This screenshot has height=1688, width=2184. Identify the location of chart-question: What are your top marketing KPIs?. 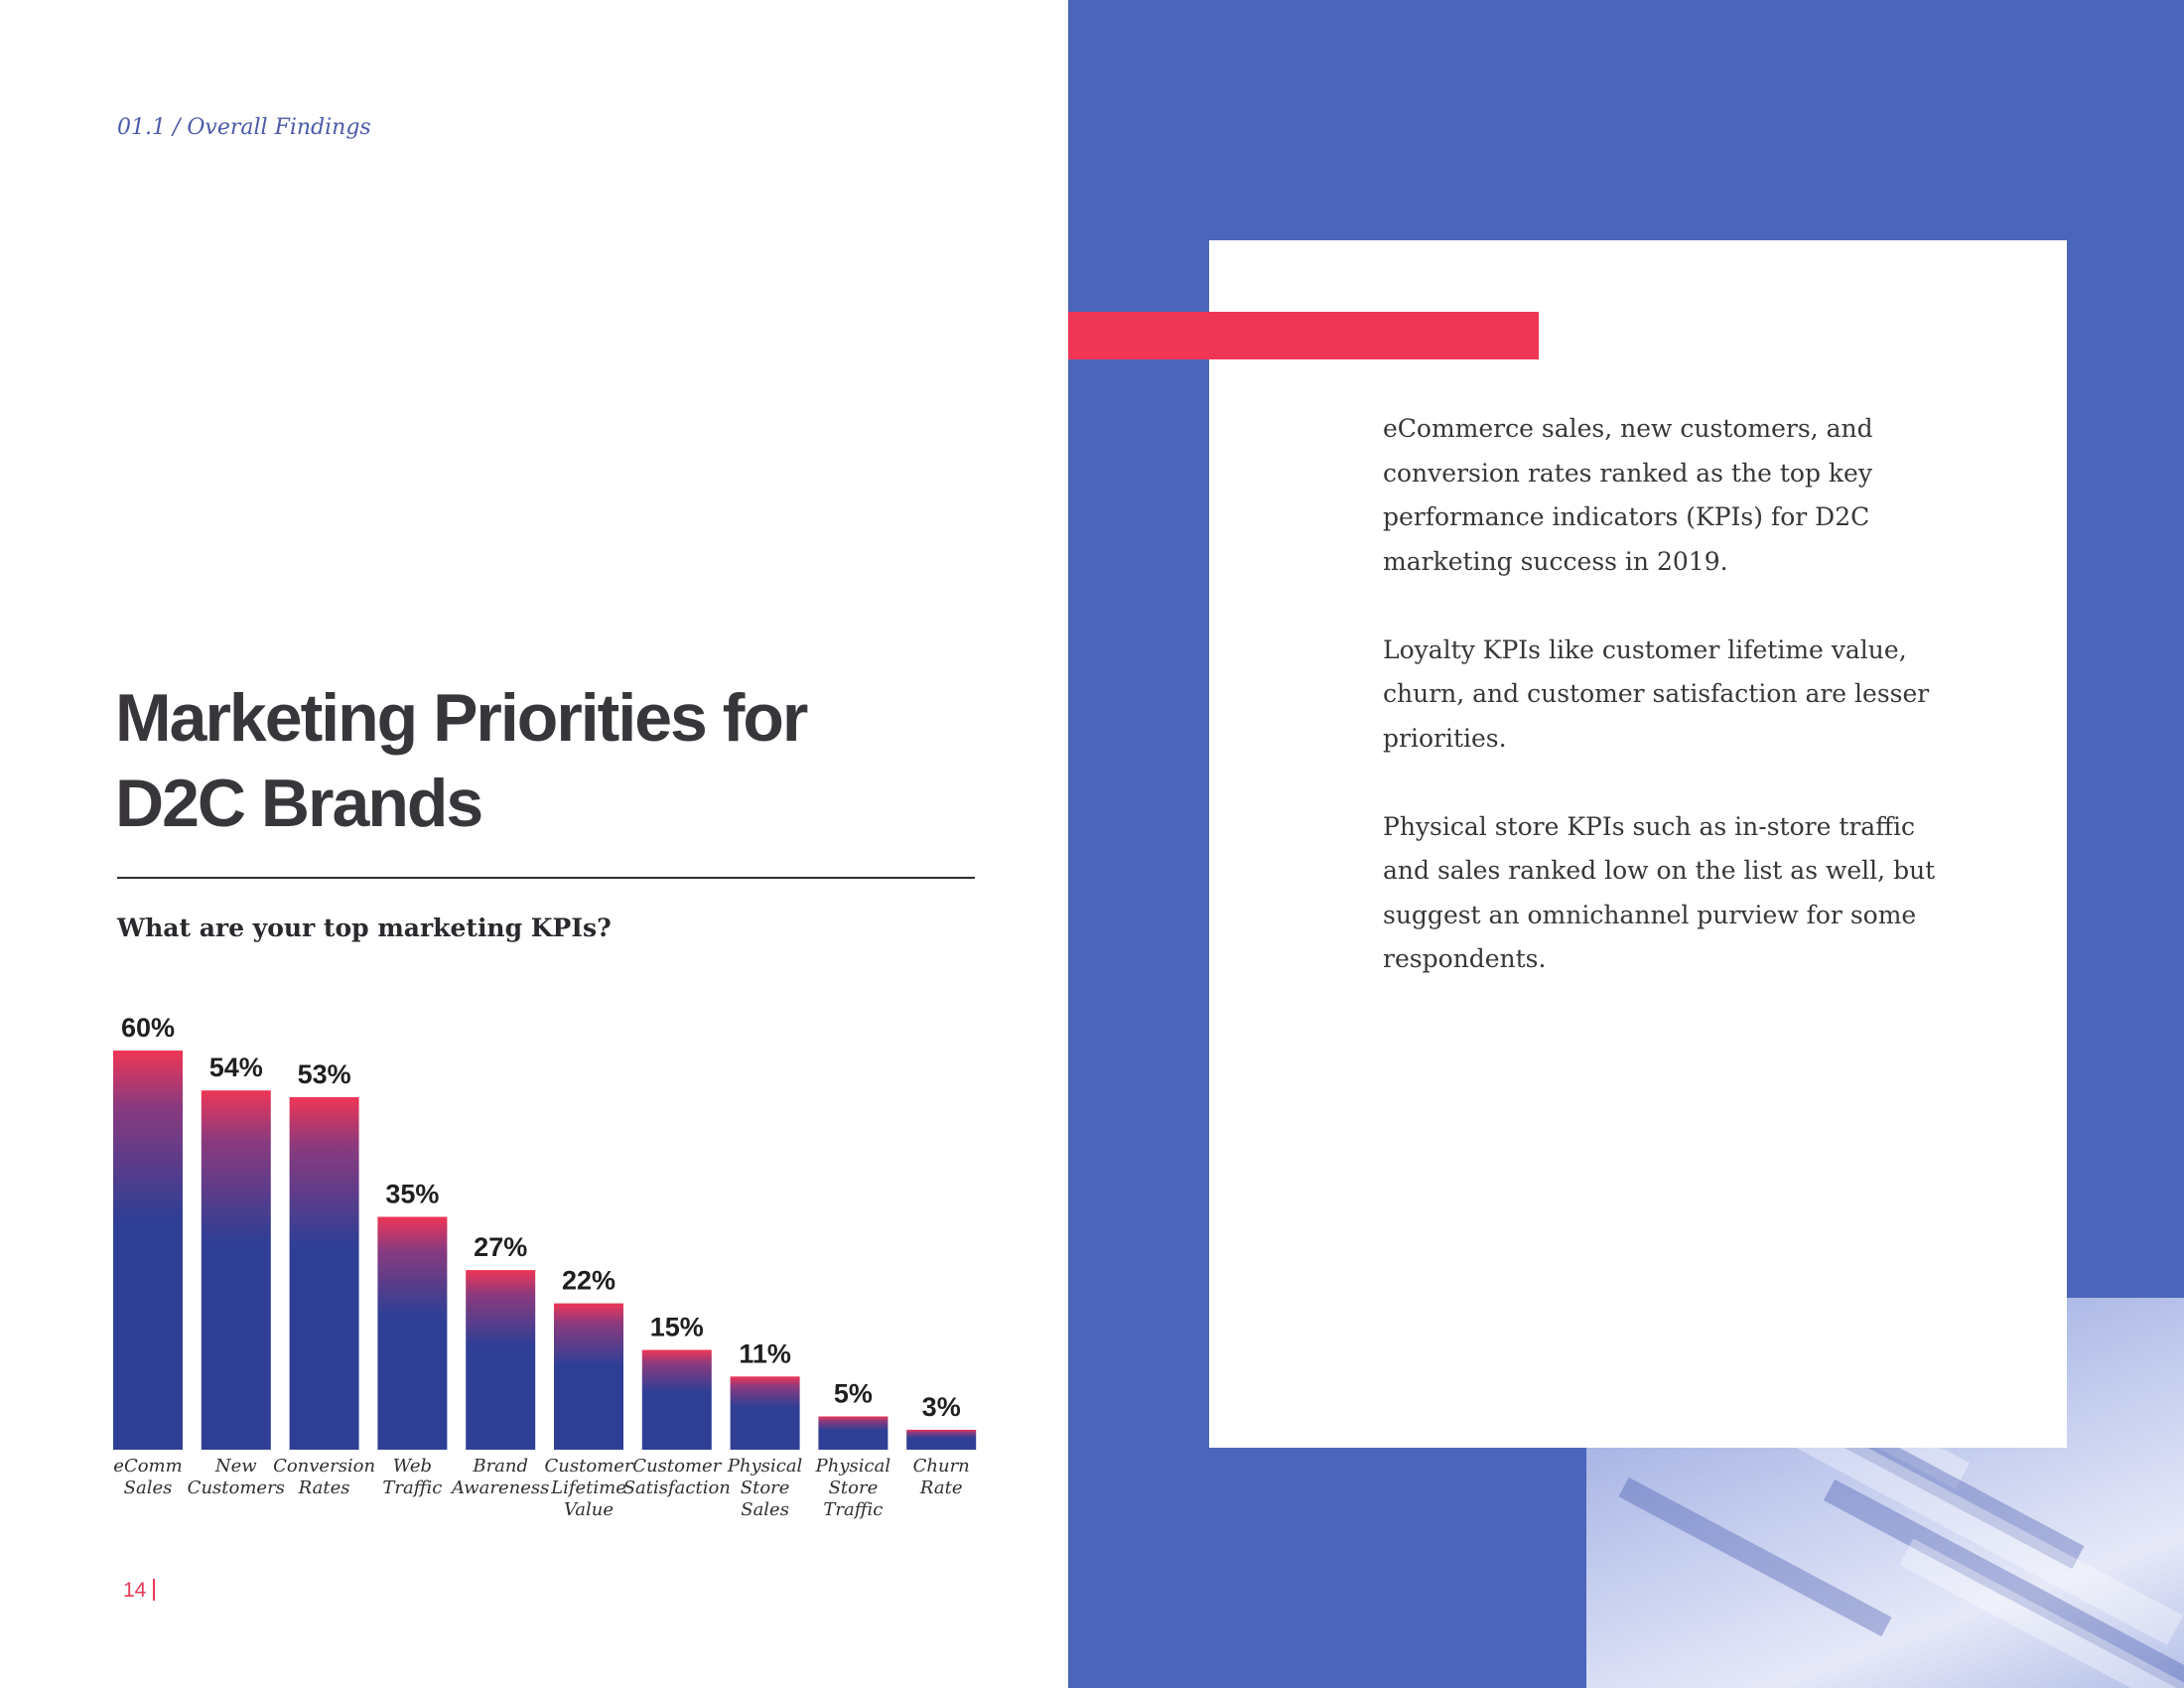
(364, 928).